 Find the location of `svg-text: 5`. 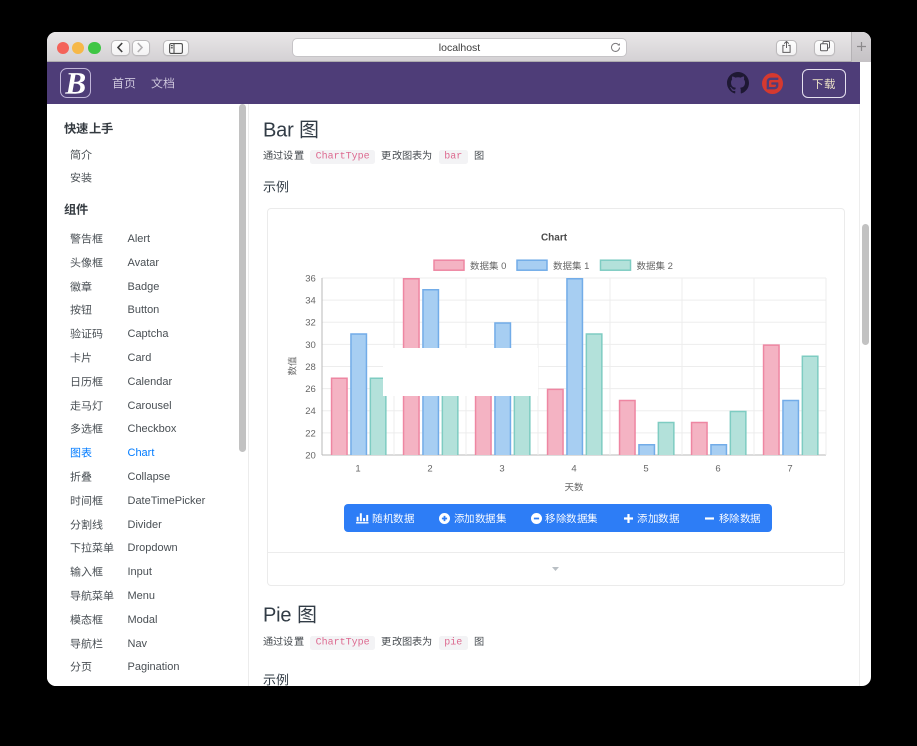

svg-text: 5 is located at coordinates (645, 469).